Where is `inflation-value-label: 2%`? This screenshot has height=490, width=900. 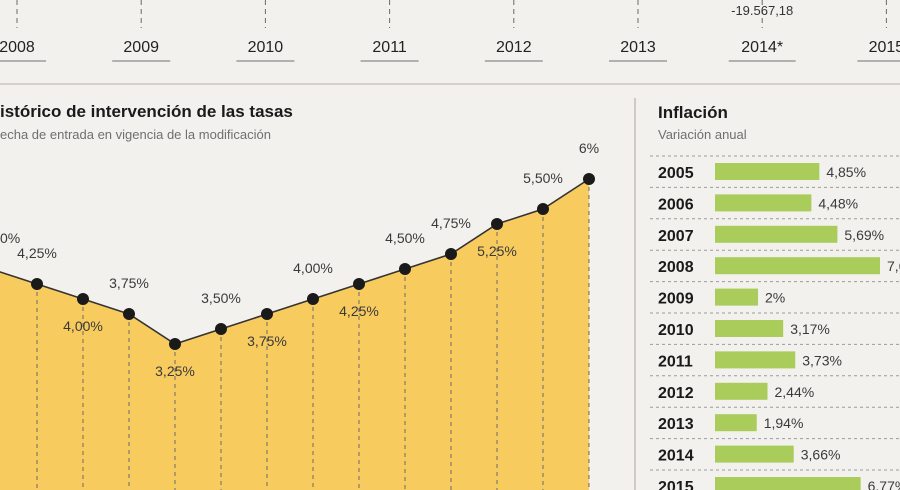 inflation-value-label: 2% is located at coordinates (775, 298).